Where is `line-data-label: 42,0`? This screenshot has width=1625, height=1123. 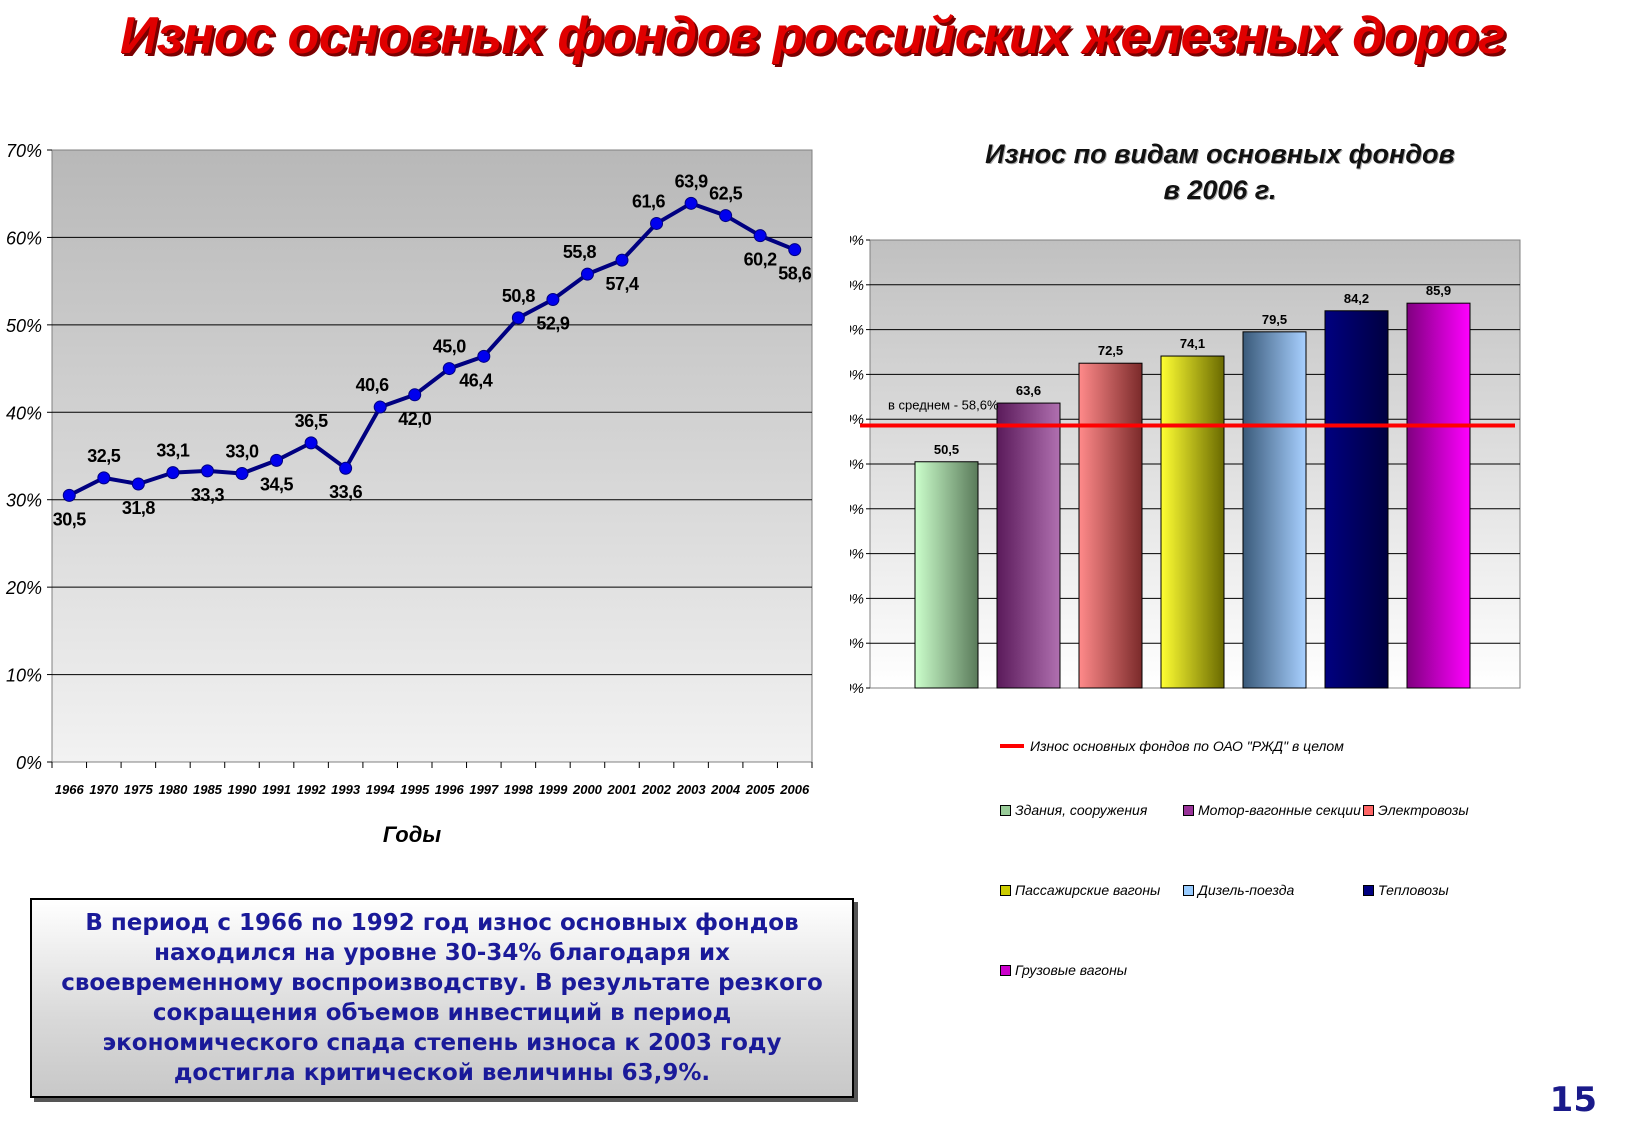
line-data-label: 42,0 is located at coordinates (415, 419).